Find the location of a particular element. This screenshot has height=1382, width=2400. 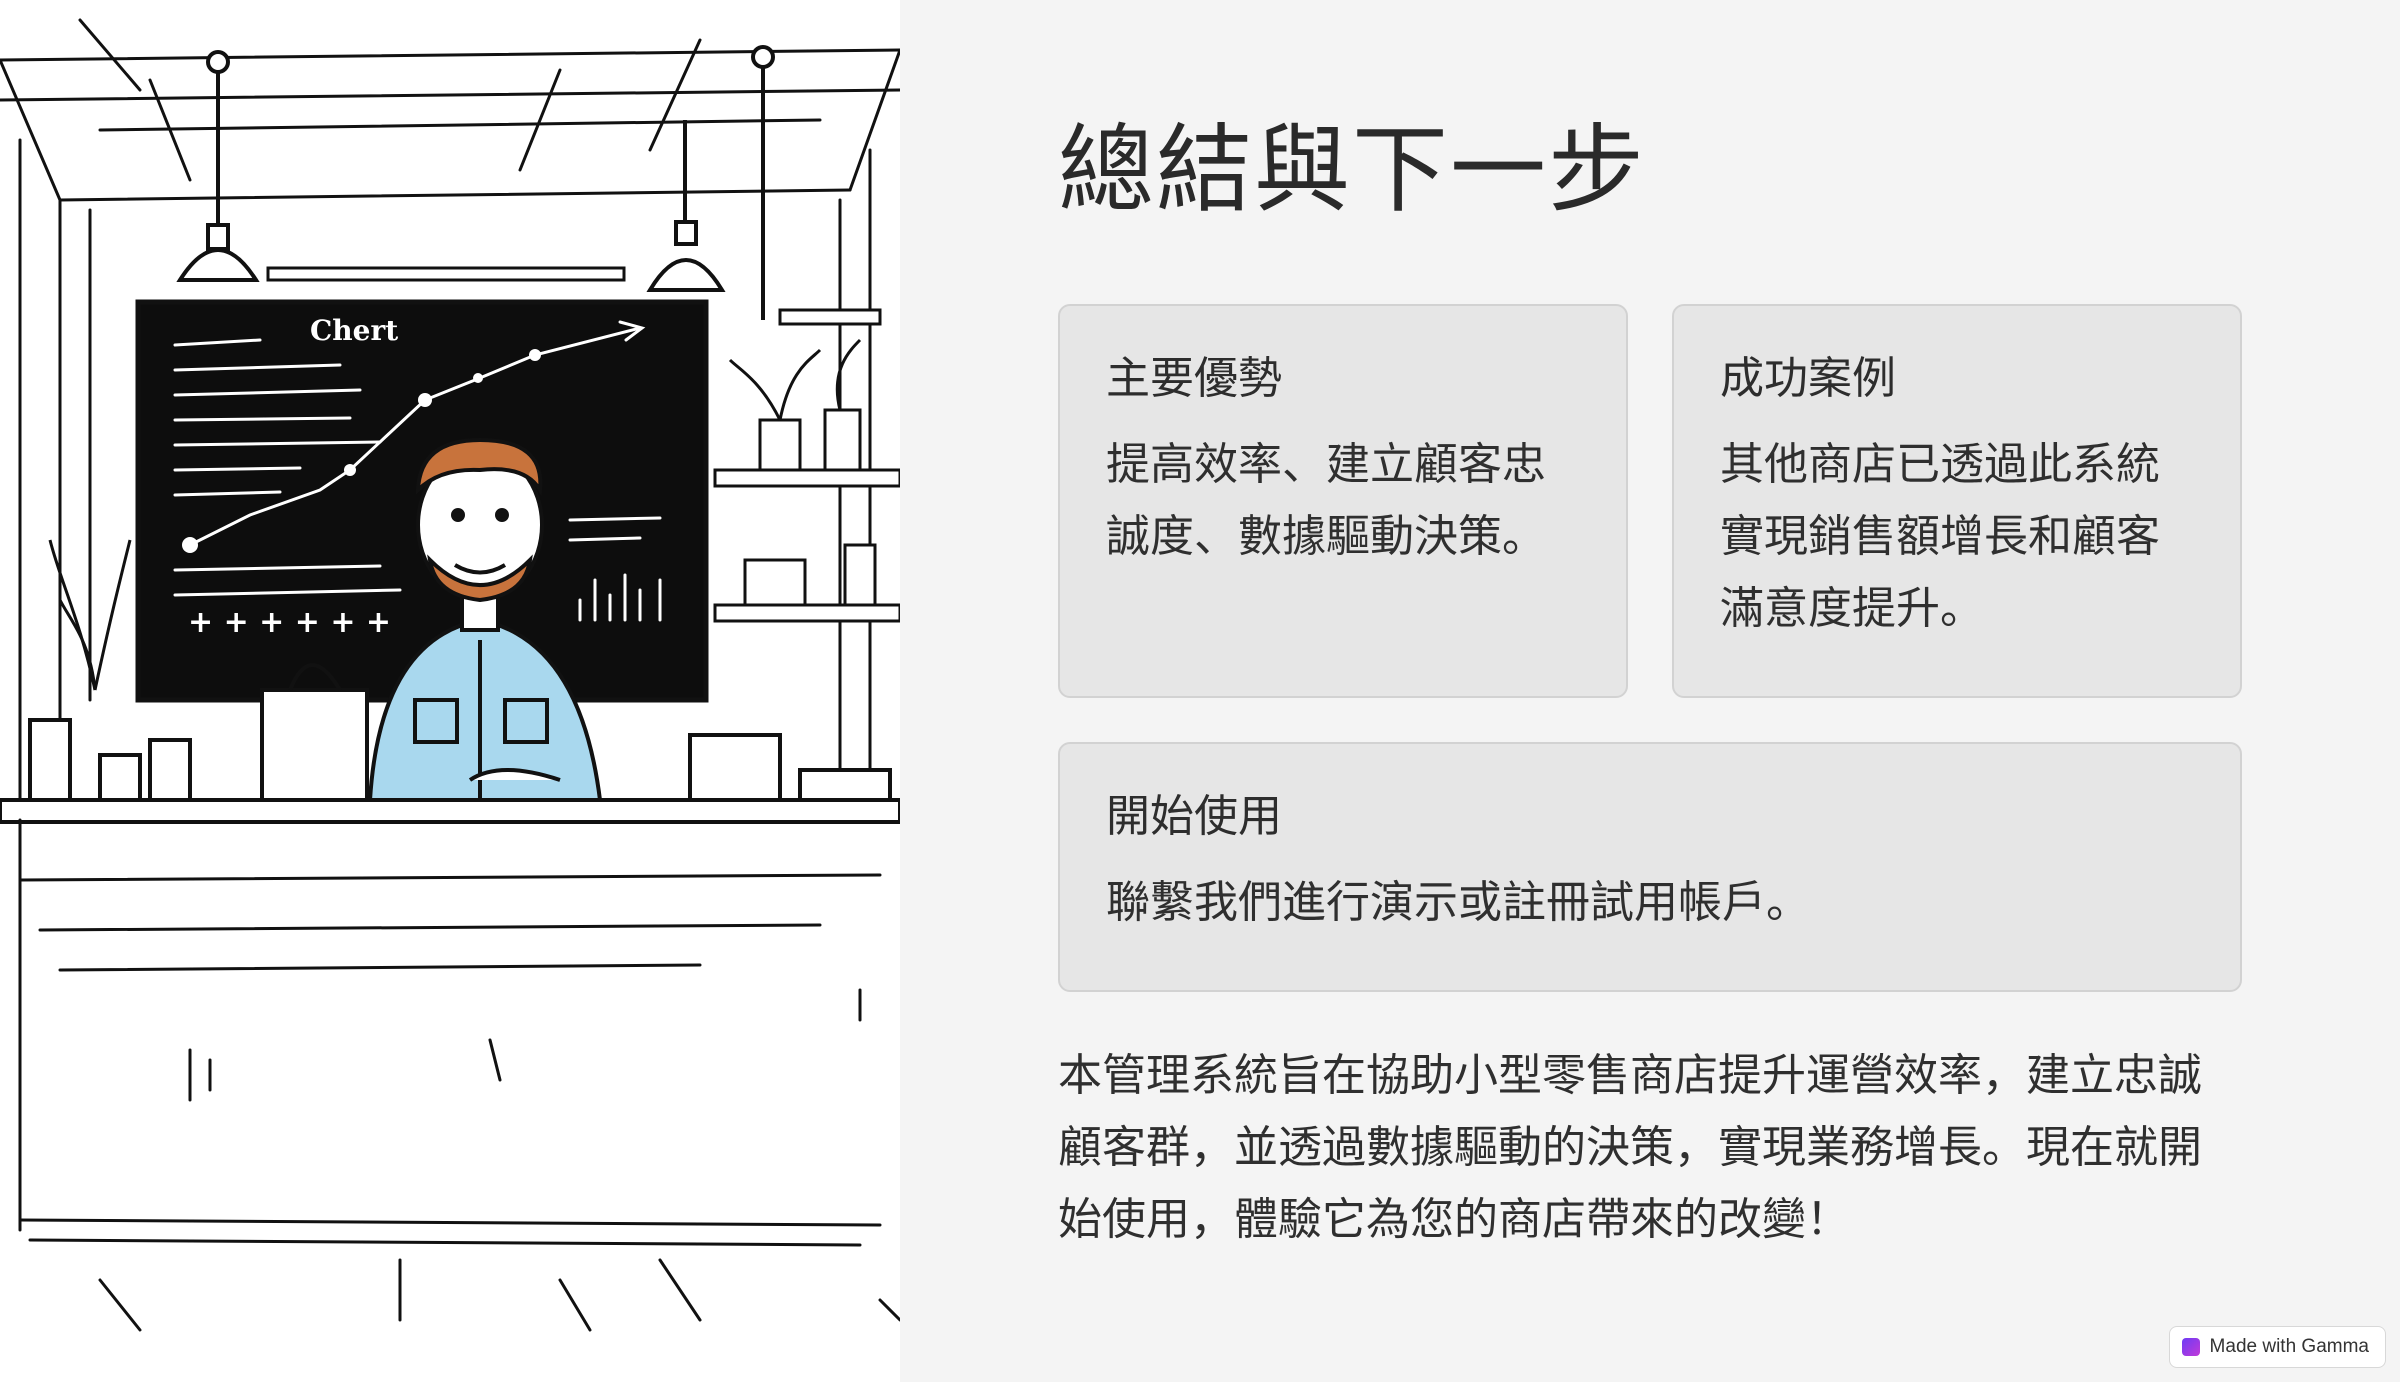

chalkboard-label: Chert is located at coordinates (354, 330).